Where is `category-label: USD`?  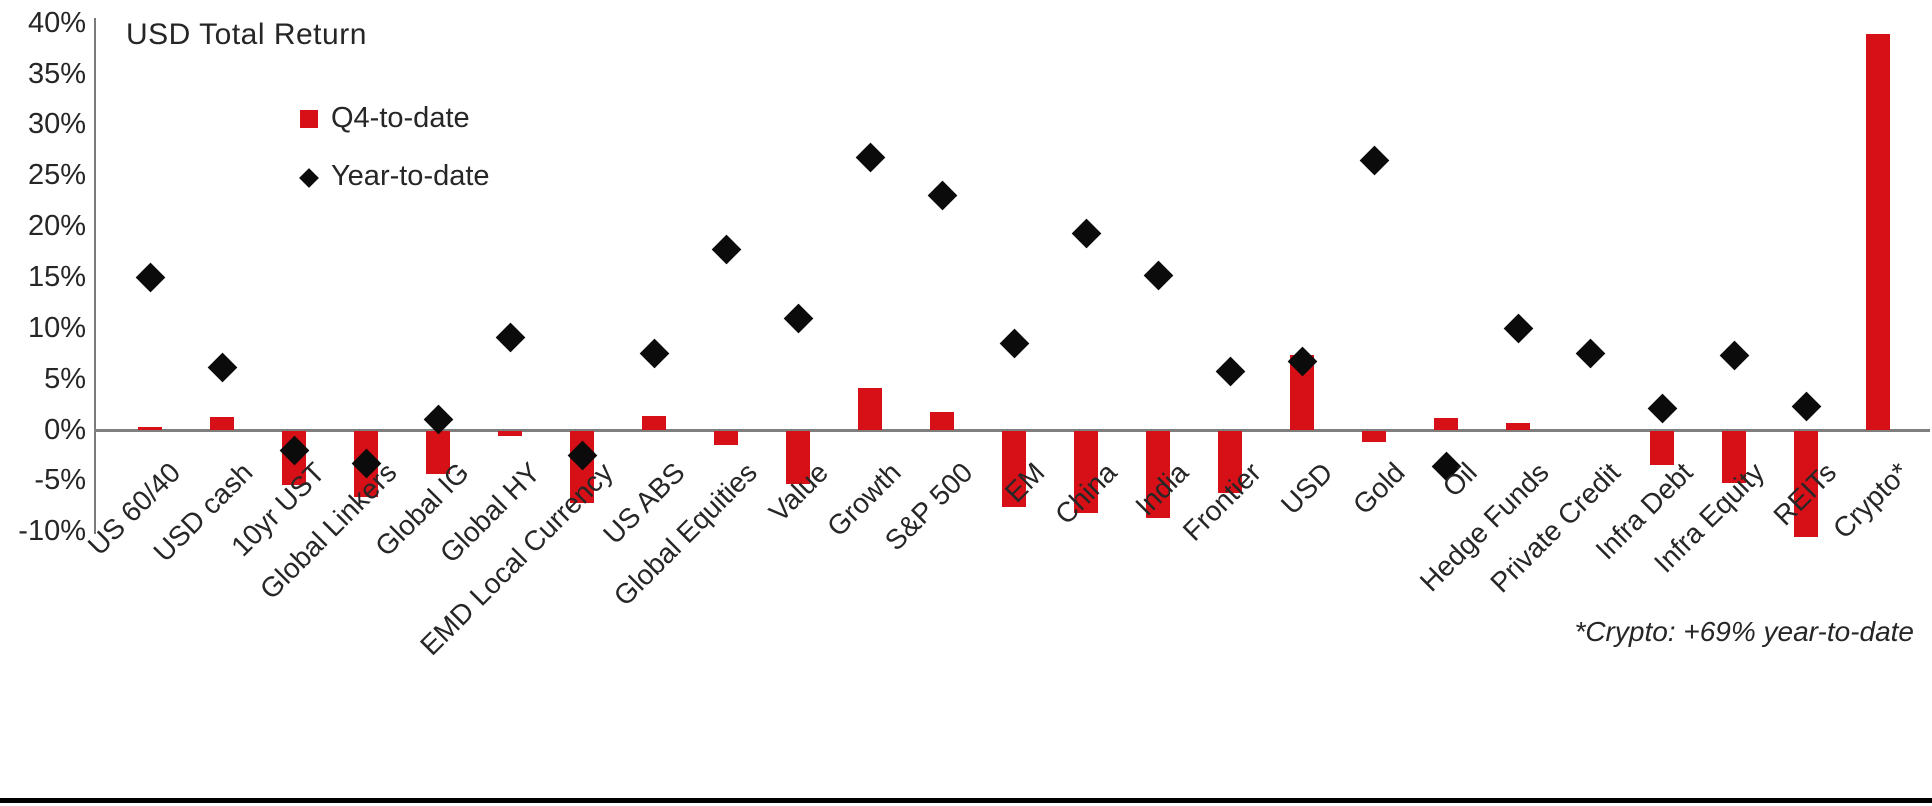
category-label: USD is located at coordinates (1306, 488).